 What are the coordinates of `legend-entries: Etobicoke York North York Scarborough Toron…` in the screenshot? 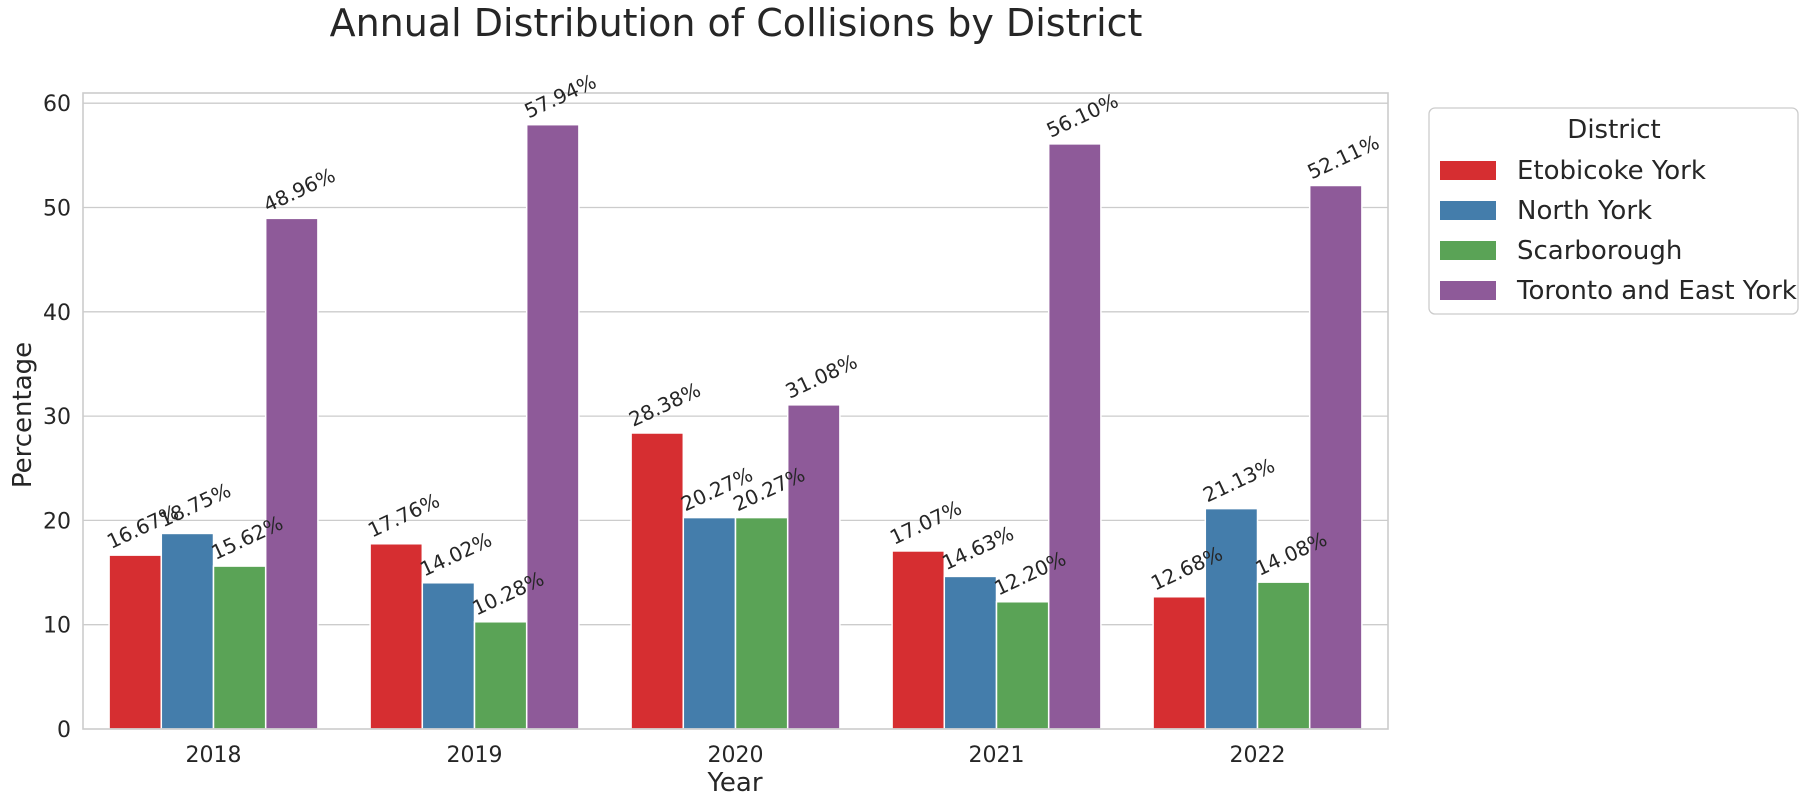 It's located at (1618, 231).